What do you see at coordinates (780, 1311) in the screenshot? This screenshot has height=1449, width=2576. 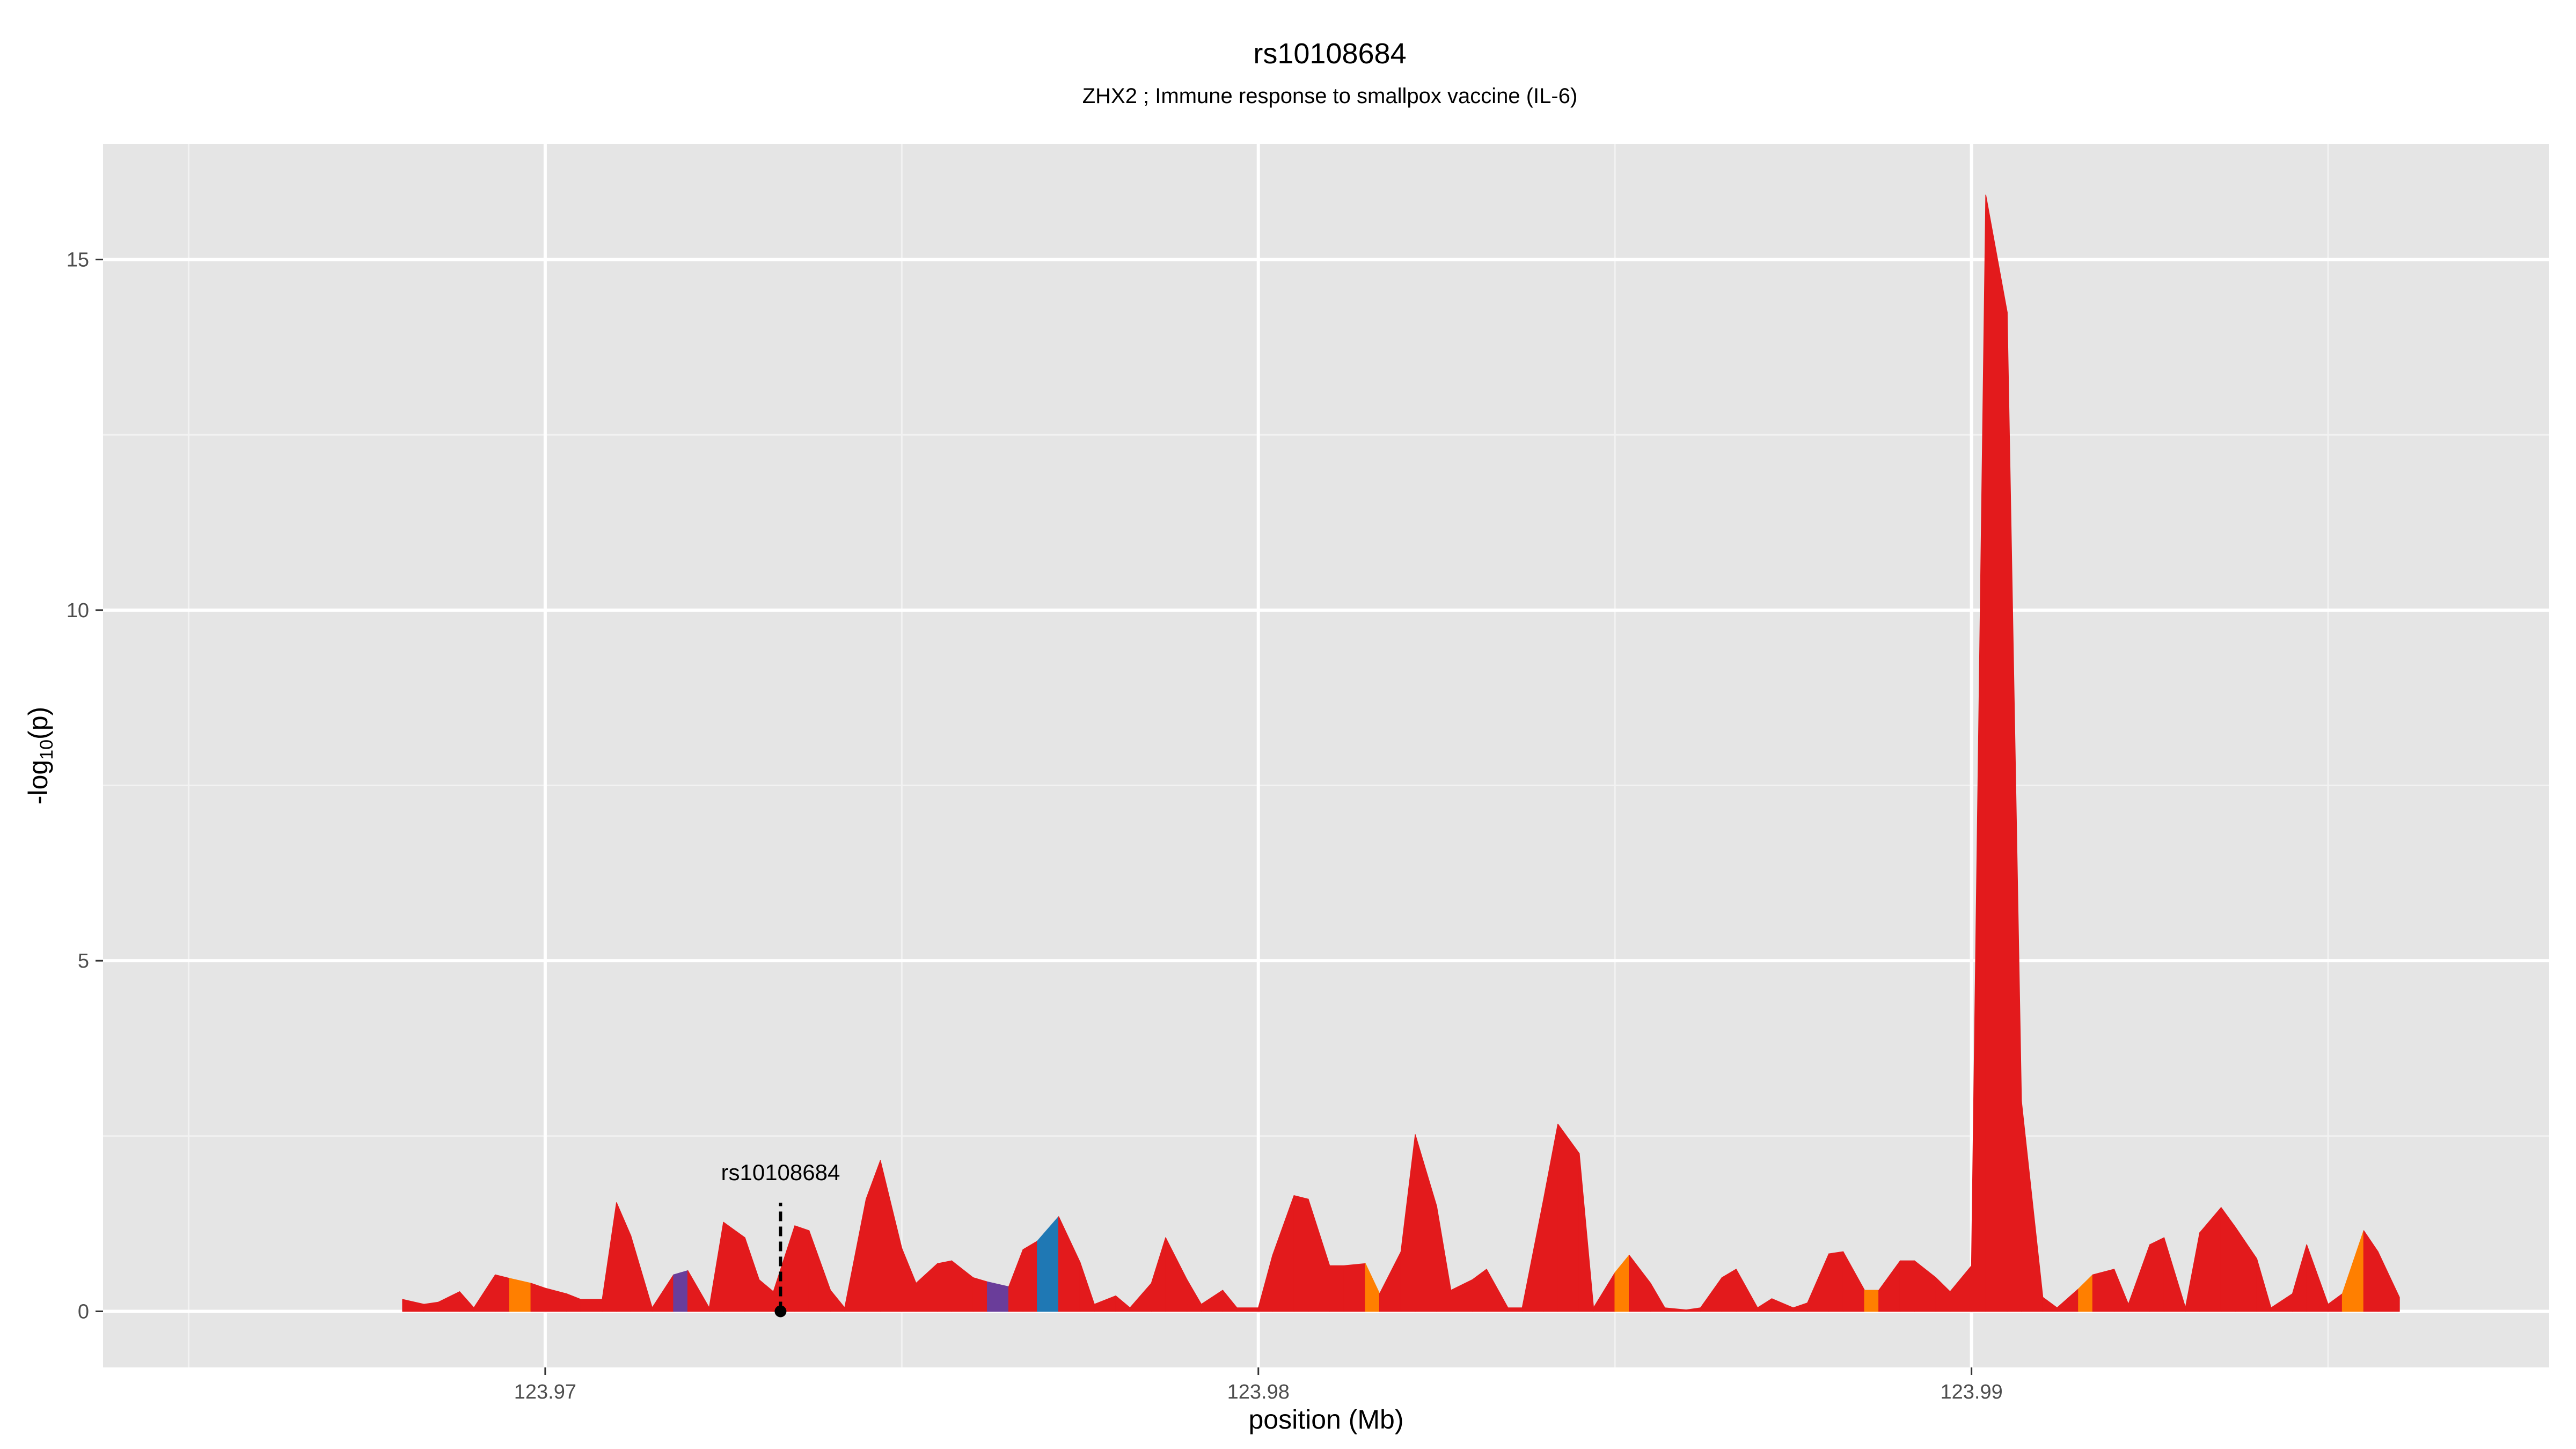 I see `annotation-point` at bounding box center [780, 1311].